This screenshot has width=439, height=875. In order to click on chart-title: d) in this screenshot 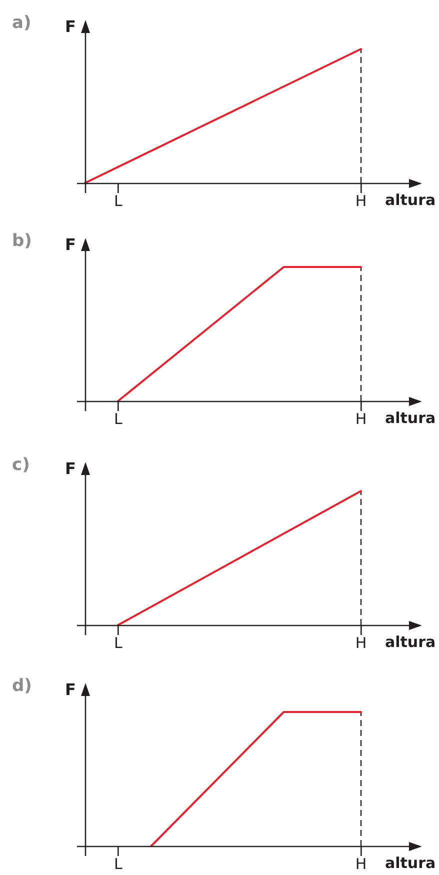, I will do `click(22, 686)`.